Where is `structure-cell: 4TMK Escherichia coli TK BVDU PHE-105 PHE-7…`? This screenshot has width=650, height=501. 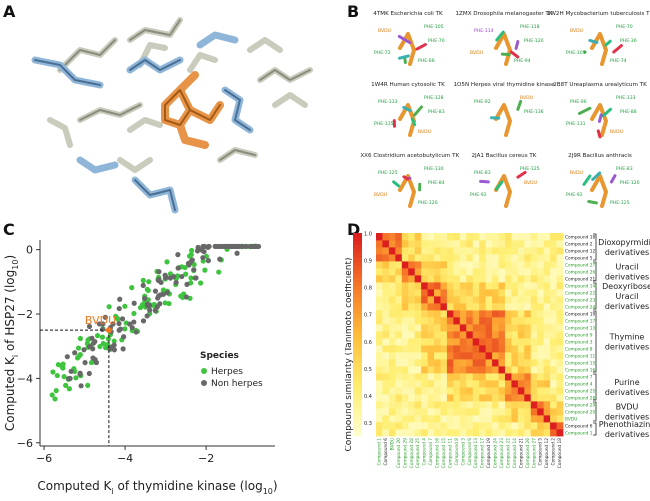
structure-cell: 4TMK Escherichia coli TK BVDU PHE-105 PHE-7… is located at coordinates (409, 38).